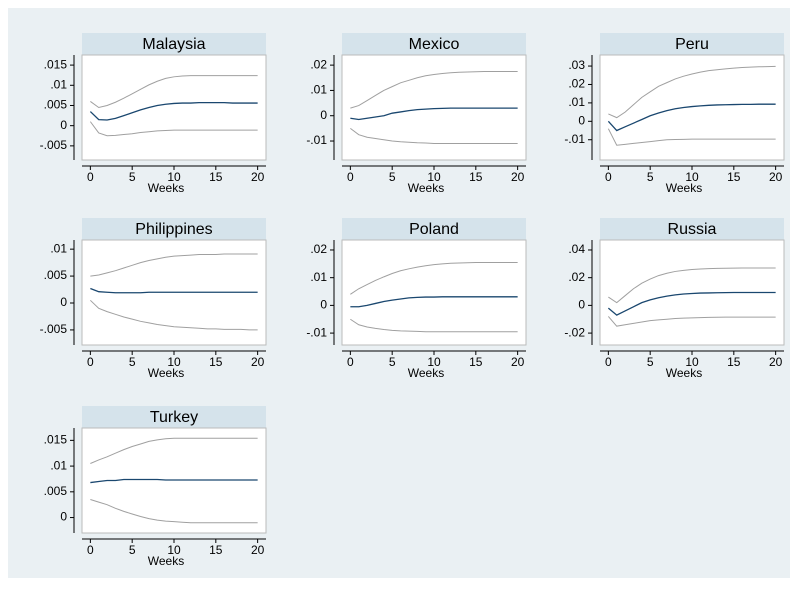  I want to click on y-tick-label: -.02, so click(574, 332).